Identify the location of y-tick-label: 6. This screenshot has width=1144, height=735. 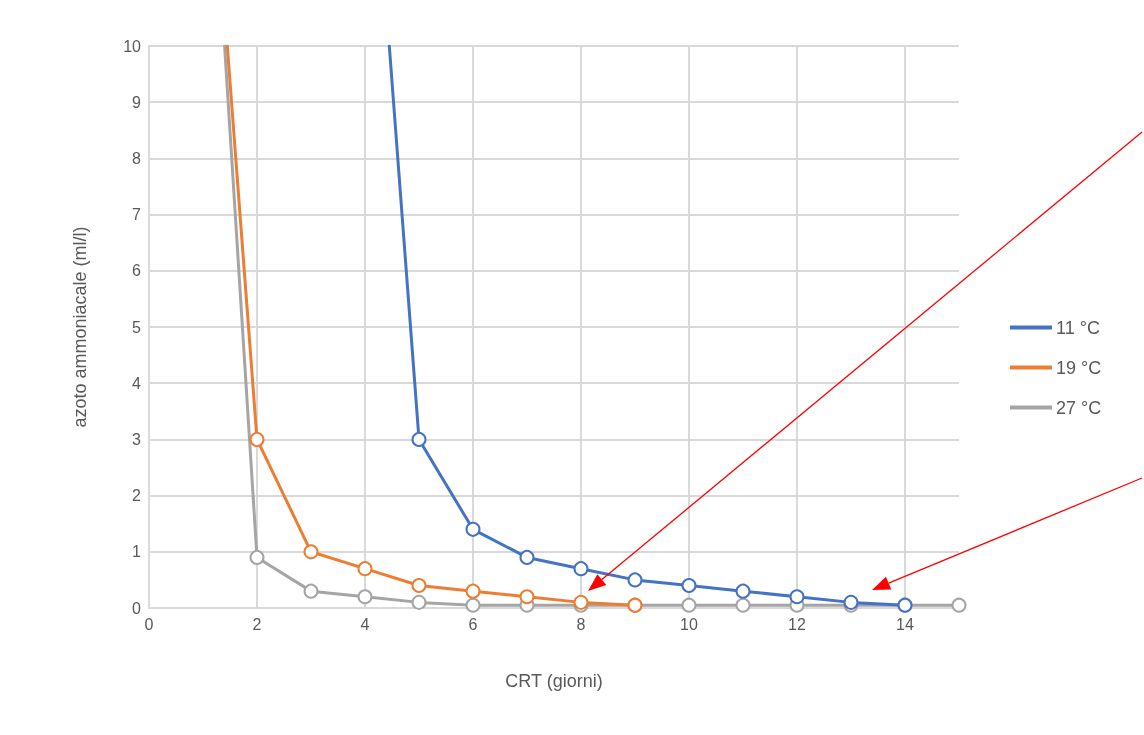
(137, 271).